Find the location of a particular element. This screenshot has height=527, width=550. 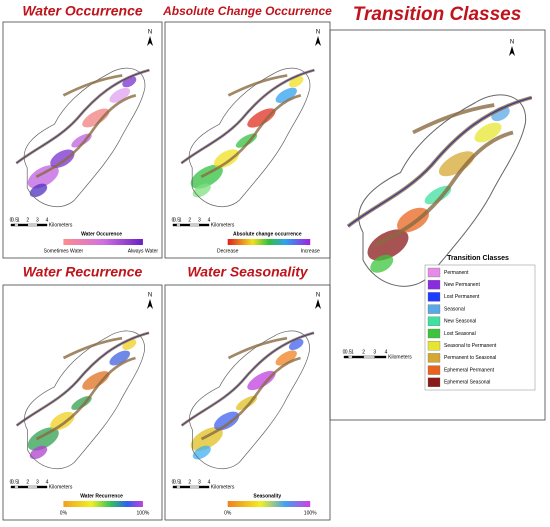

legend-title: Water Recurrence is located at coordinates (101, 496).